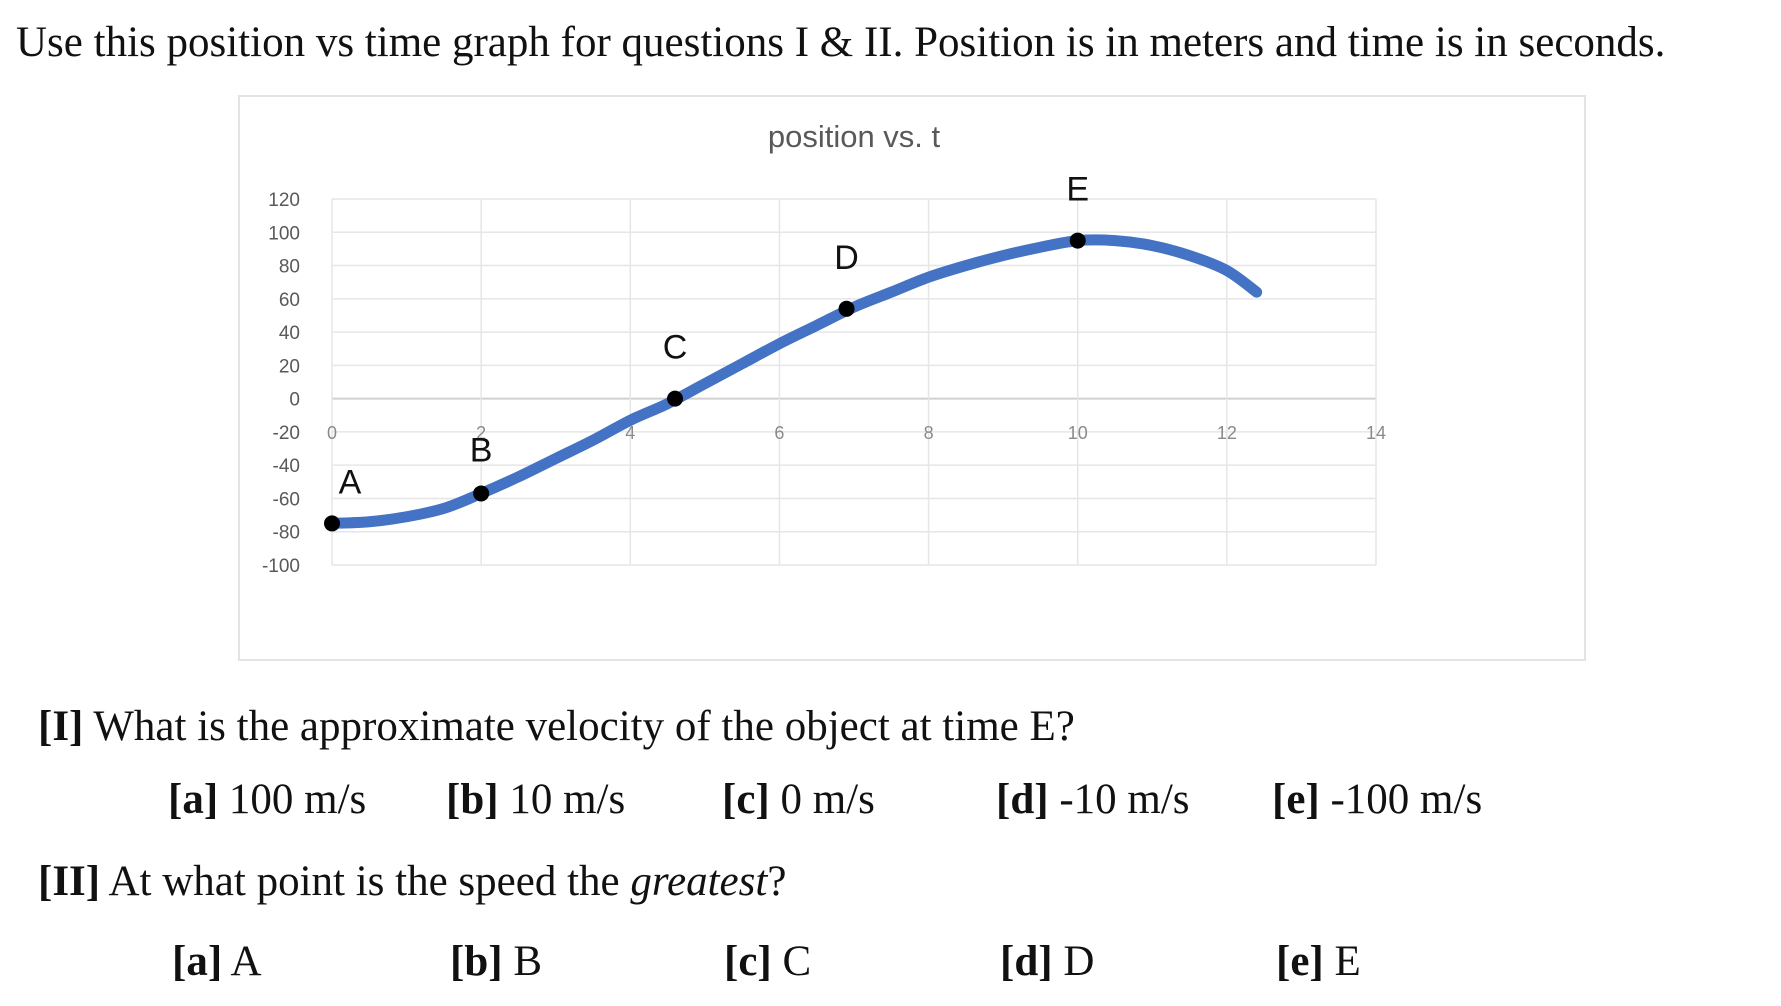  What do you see at coordinates (1119, 799) in the screenshot?
I see `q1-option-d-text: -10 m/s` at bounding box center [1119, 799].